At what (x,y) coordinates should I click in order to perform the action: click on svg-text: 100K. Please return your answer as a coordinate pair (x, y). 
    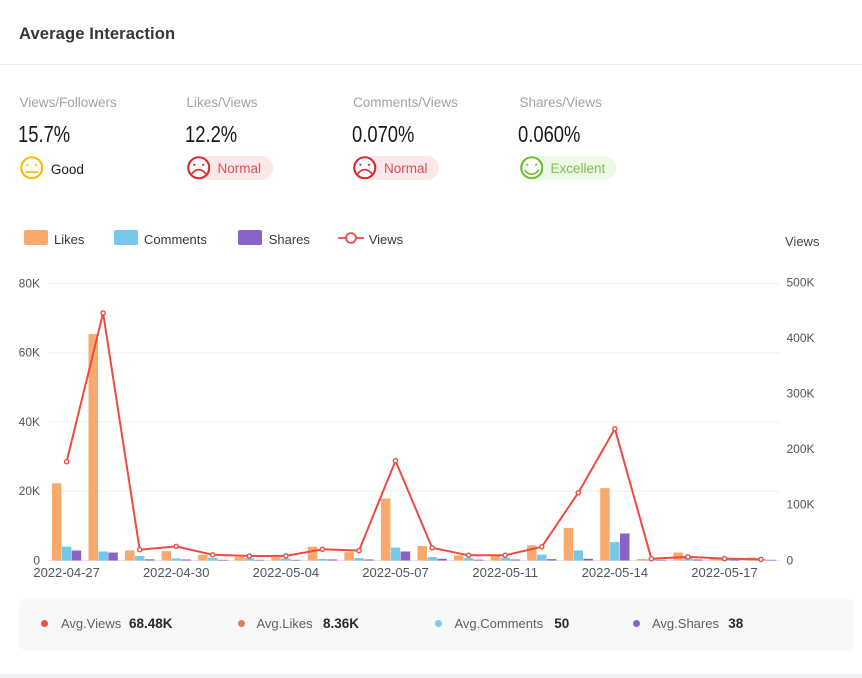
    Looking at the image, I should click on (801, 505).